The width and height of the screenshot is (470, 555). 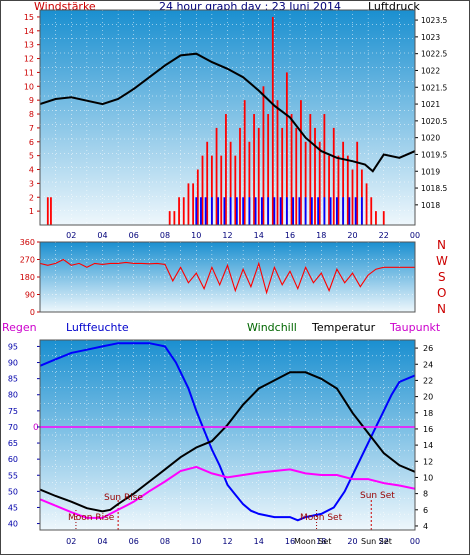 I want to click on wind-tick-label: 9, so click(x=31, y=100).